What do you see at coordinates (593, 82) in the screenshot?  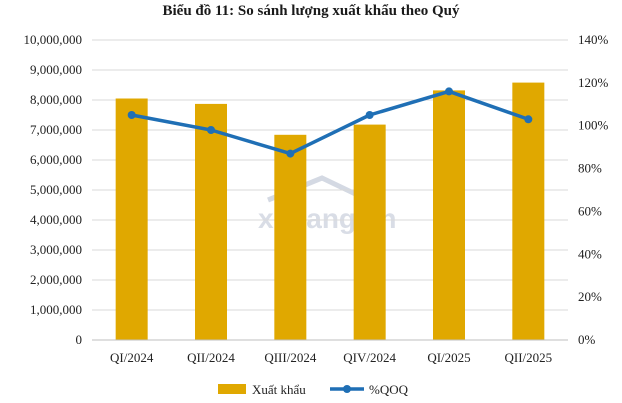 I see `y-right-tick-label: 120%` at bounding box center [593, 82].